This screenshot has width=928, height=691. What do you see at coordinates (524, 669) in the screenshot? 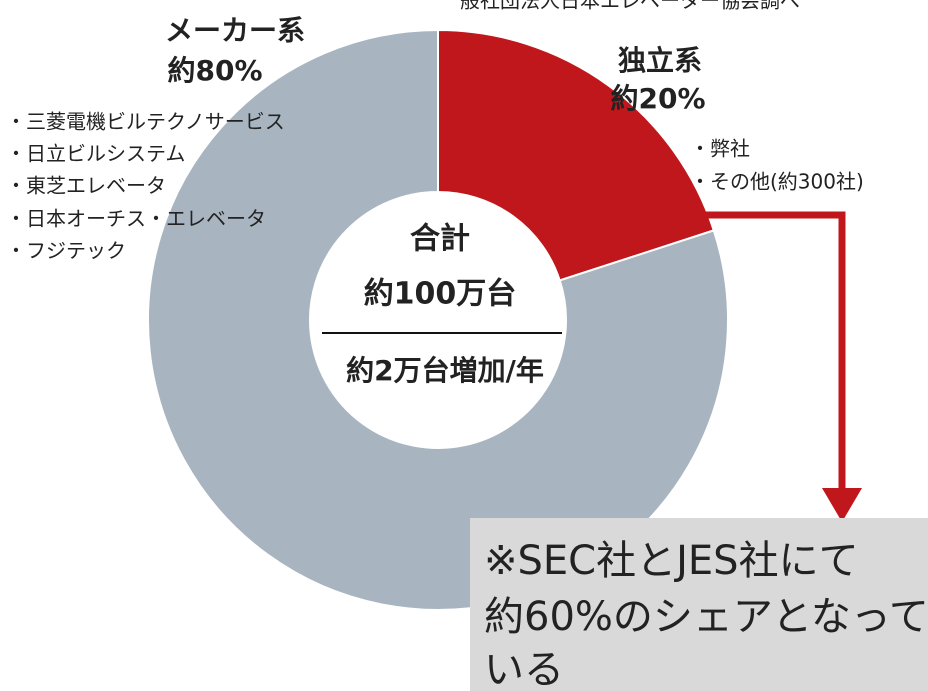
I see `note: いる` at bounding box center [524, 669].